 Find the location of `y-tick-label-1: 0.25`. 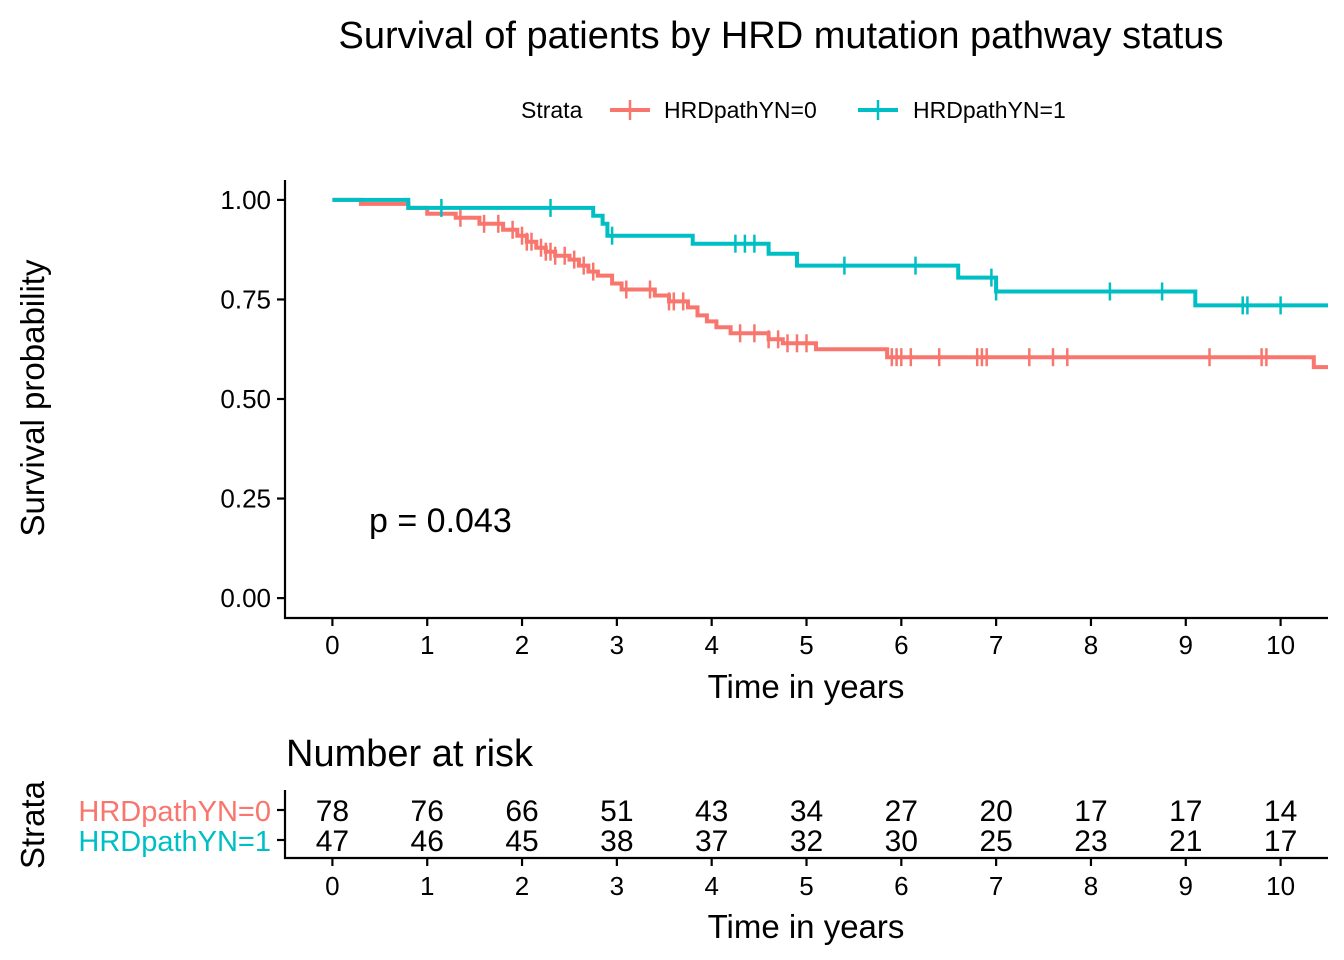

y-tick-label-1: 0.25 is located at coordinates (245, 499).